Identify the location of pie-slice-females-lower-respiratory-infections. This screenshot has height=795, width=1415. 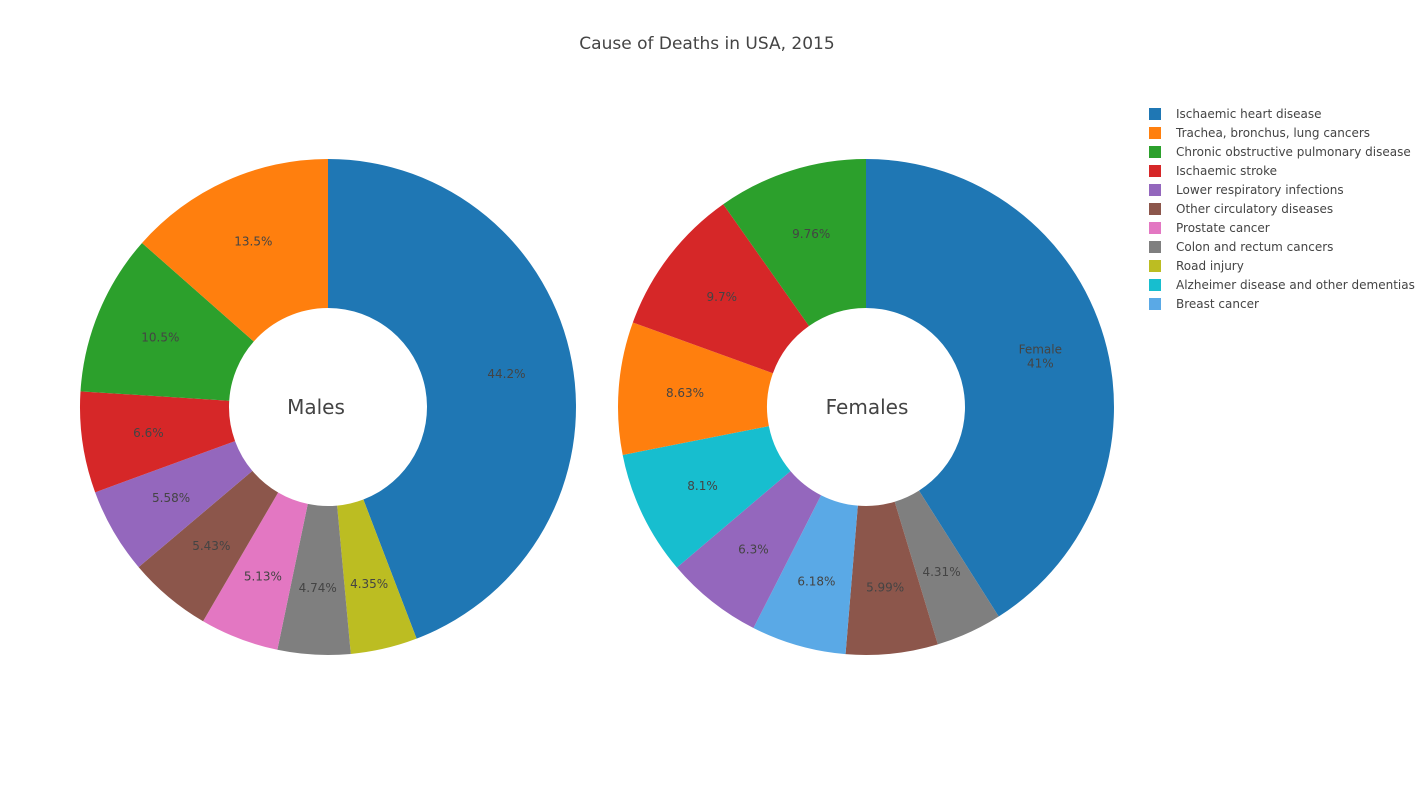
(749, 549).